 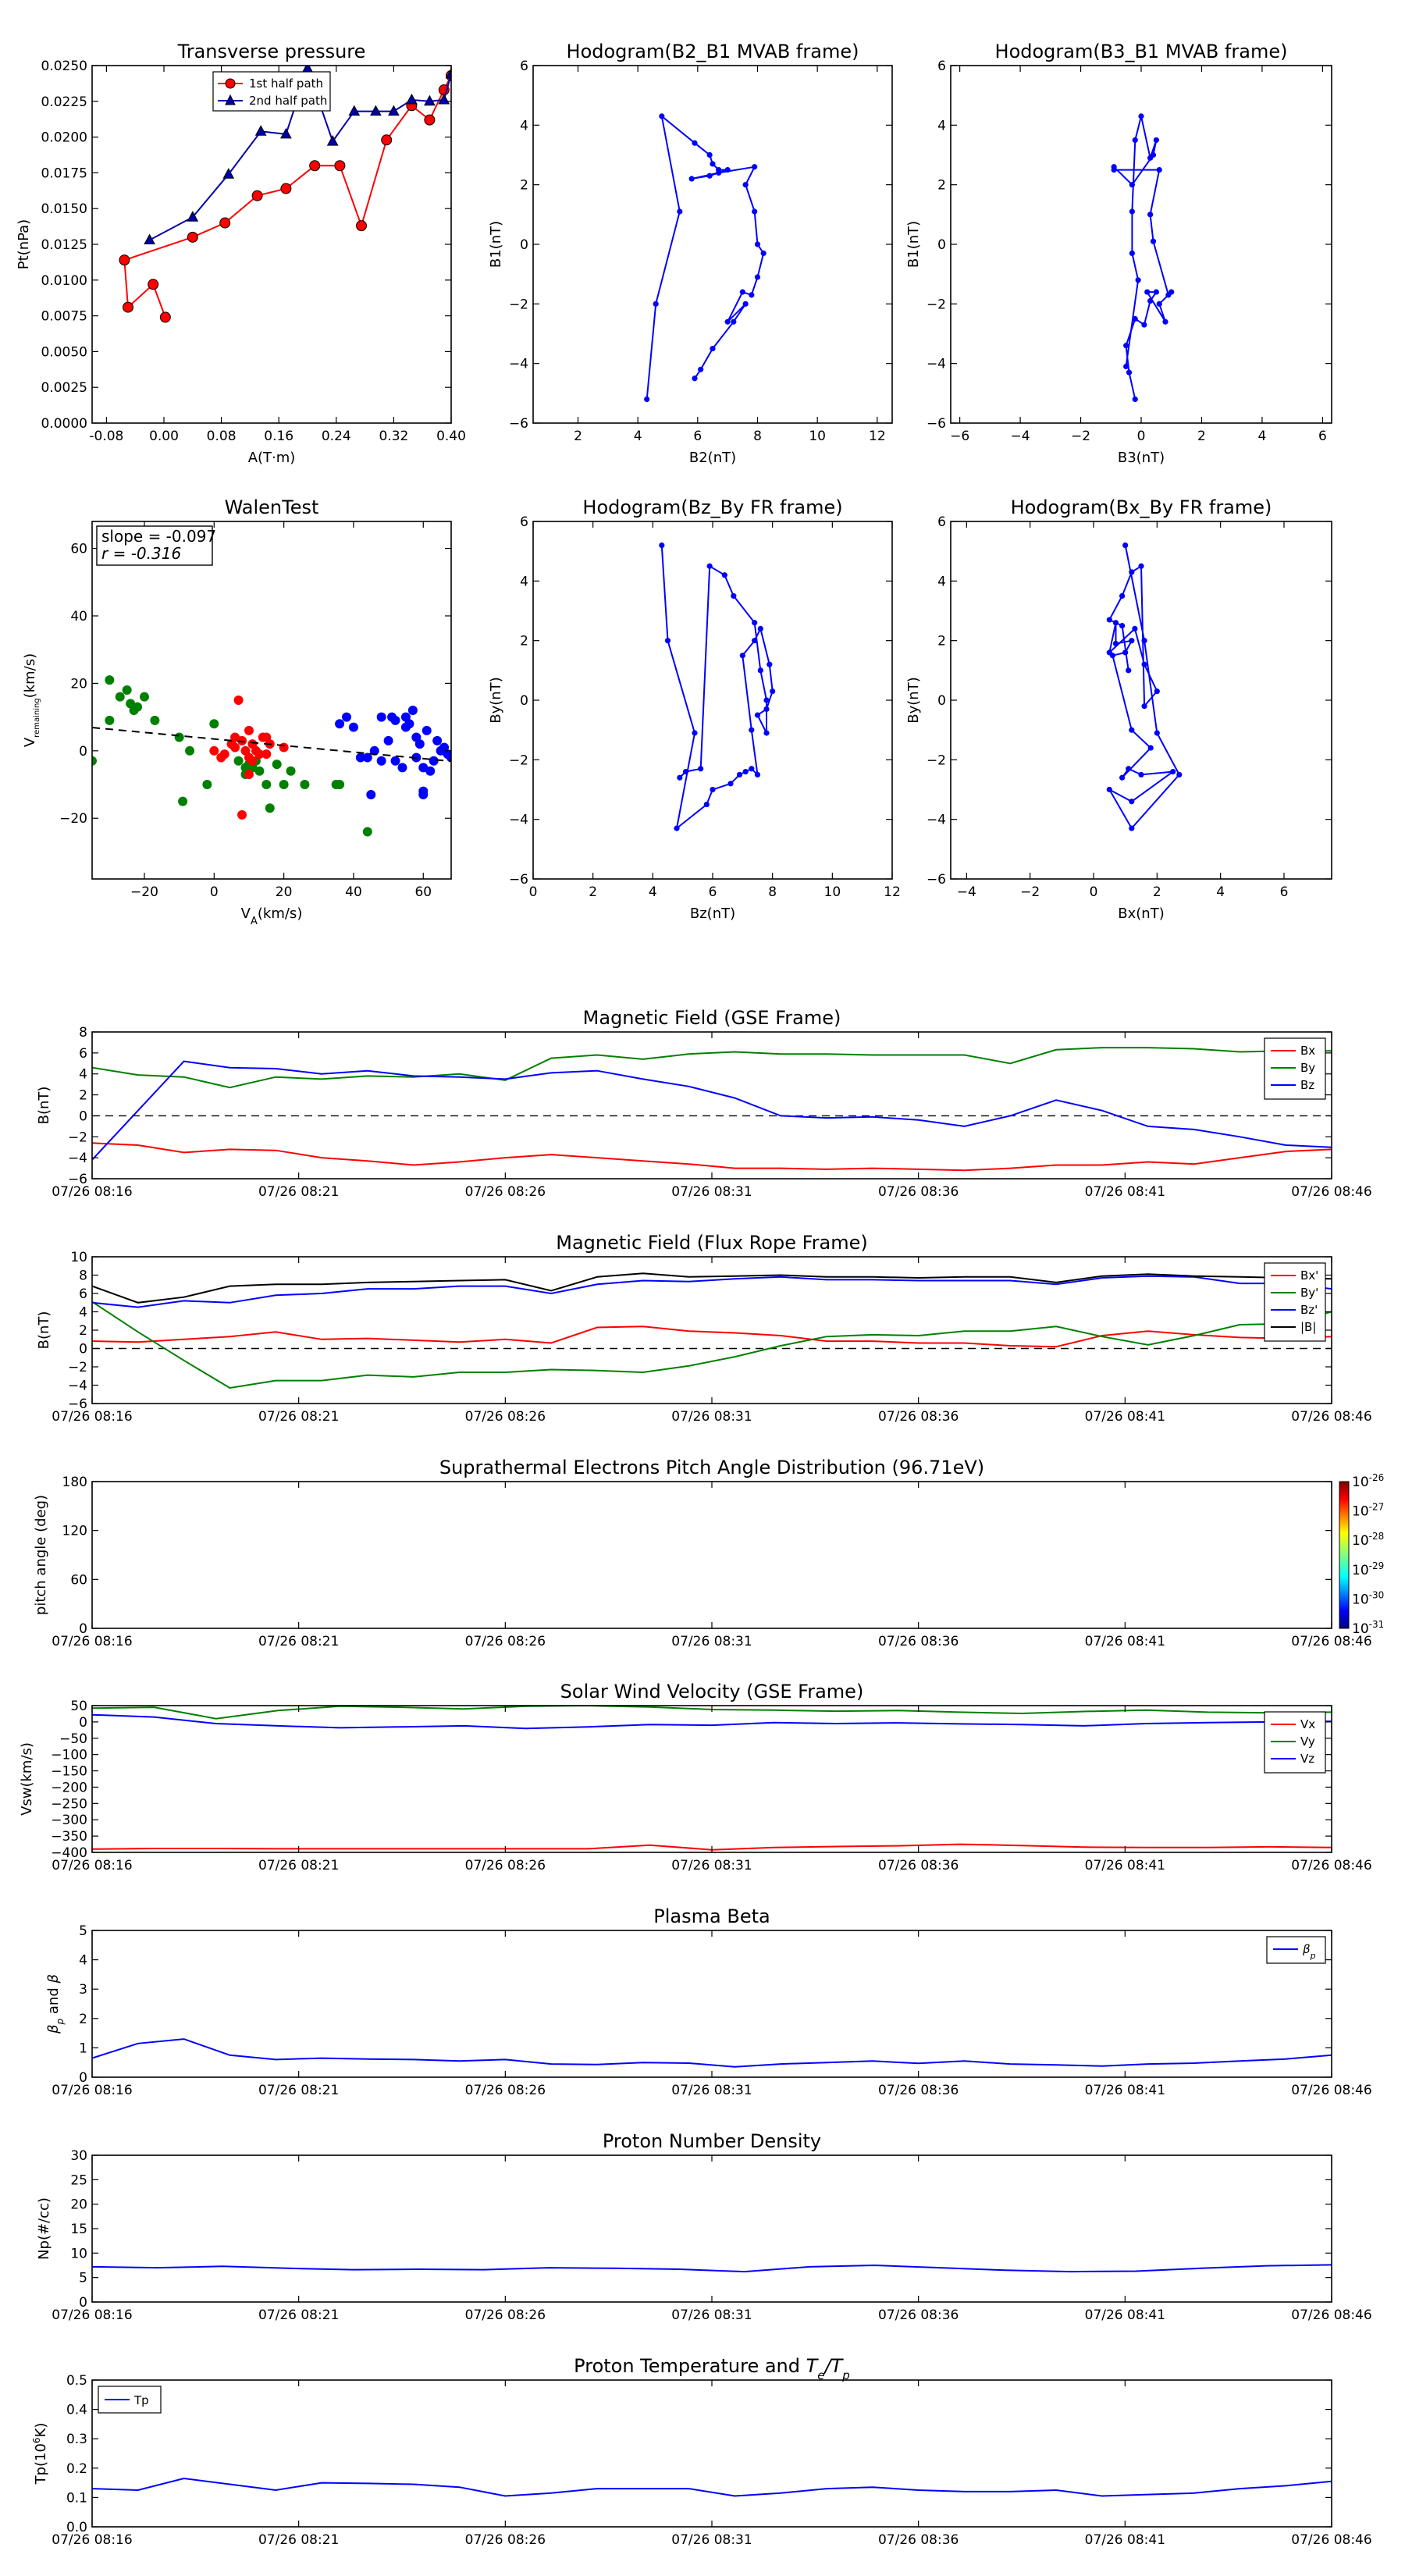 I want to click on vsw-ytick-label: −200, so click(x=69, y=1787).